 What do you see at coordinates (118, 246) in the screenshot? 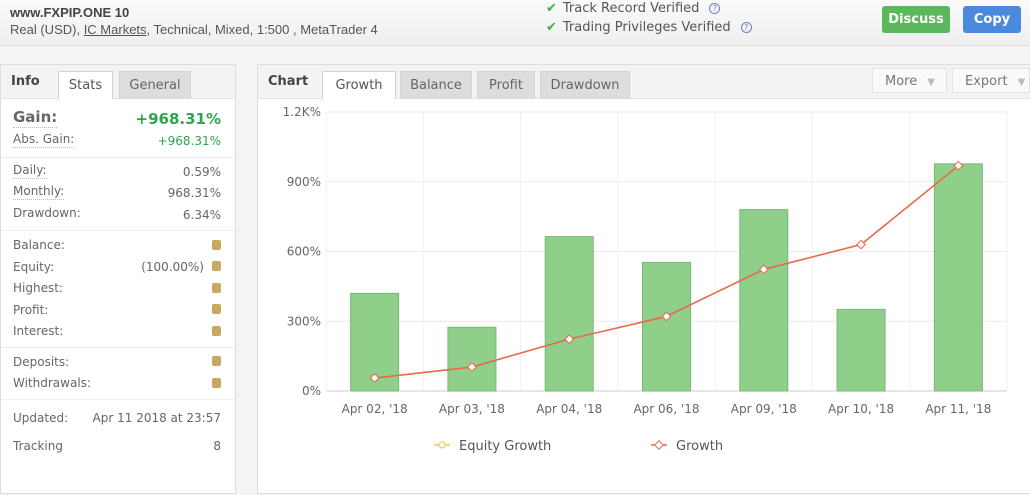
I see `balance-row: Balance:` at bounding box center [118, 246].